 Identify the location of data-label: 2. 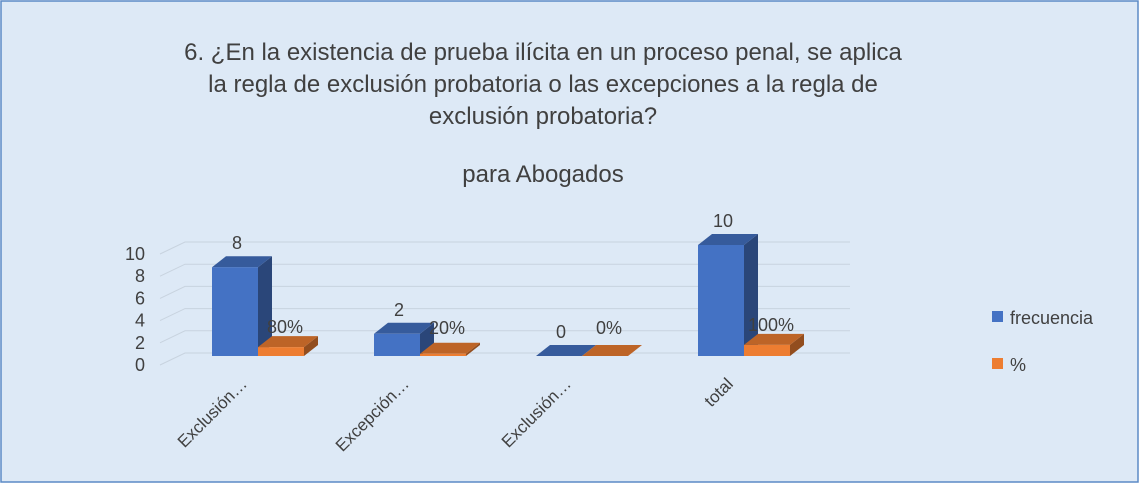
(399, 310).